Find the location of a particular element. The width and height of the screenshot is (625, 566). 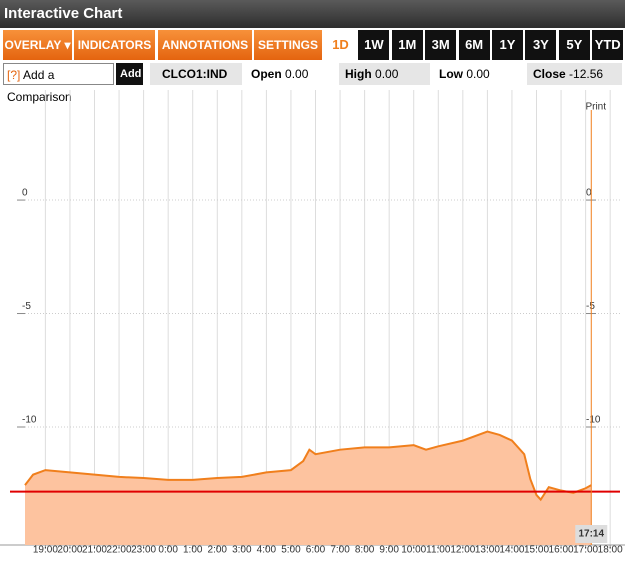

range-button: 1M is located at coordinates (407, 45).